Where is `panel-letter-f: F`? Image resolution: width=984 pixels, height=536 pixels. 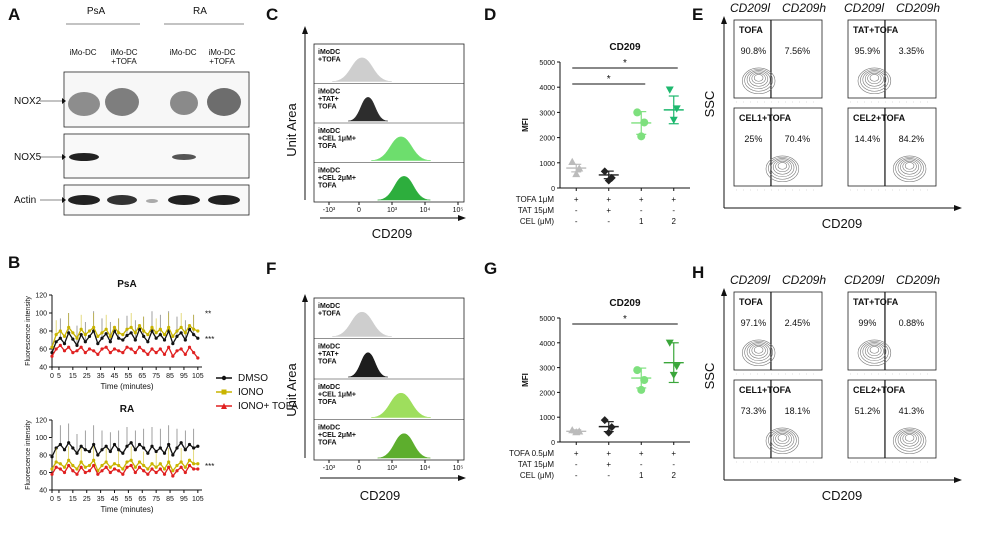
panel-letter-f: F is located at coordinates (271, 268).